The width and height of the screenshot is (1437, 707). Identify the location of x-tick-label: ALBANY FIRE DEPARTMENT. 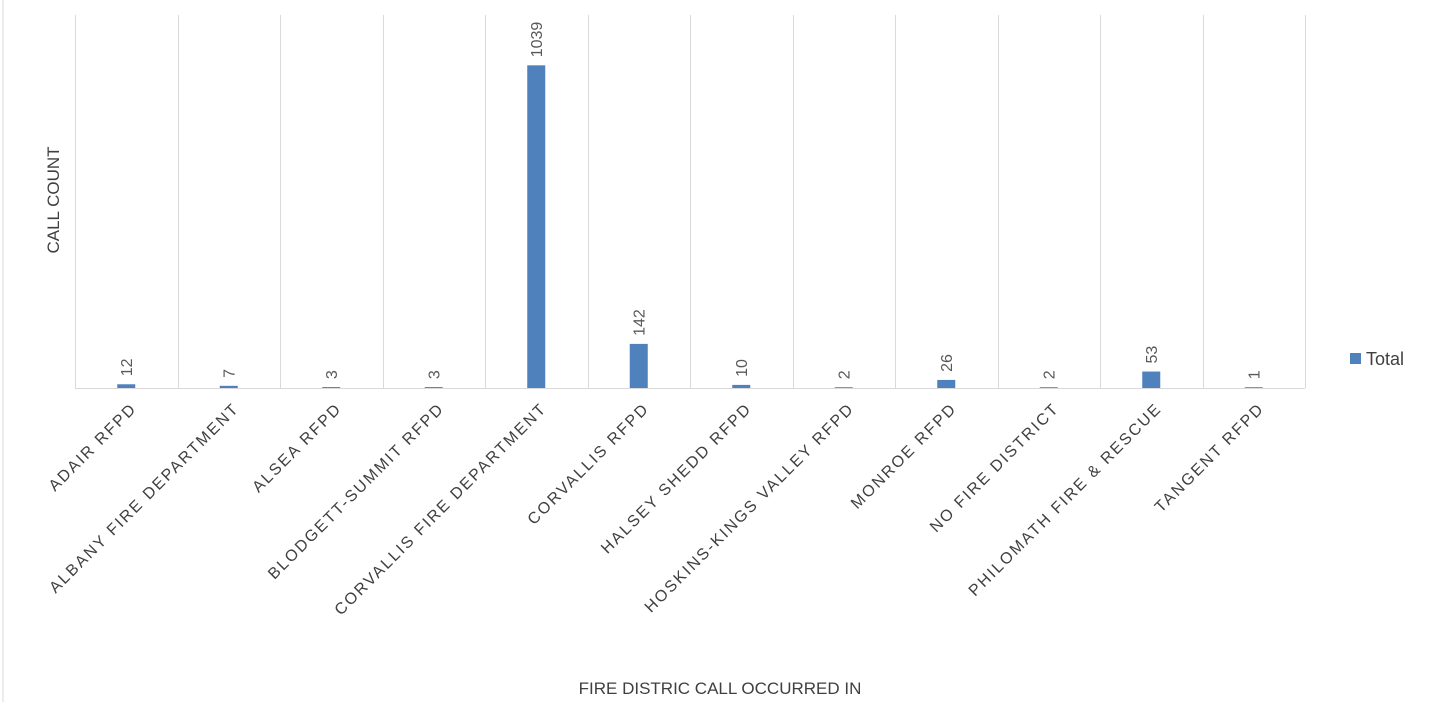
(144, 498).